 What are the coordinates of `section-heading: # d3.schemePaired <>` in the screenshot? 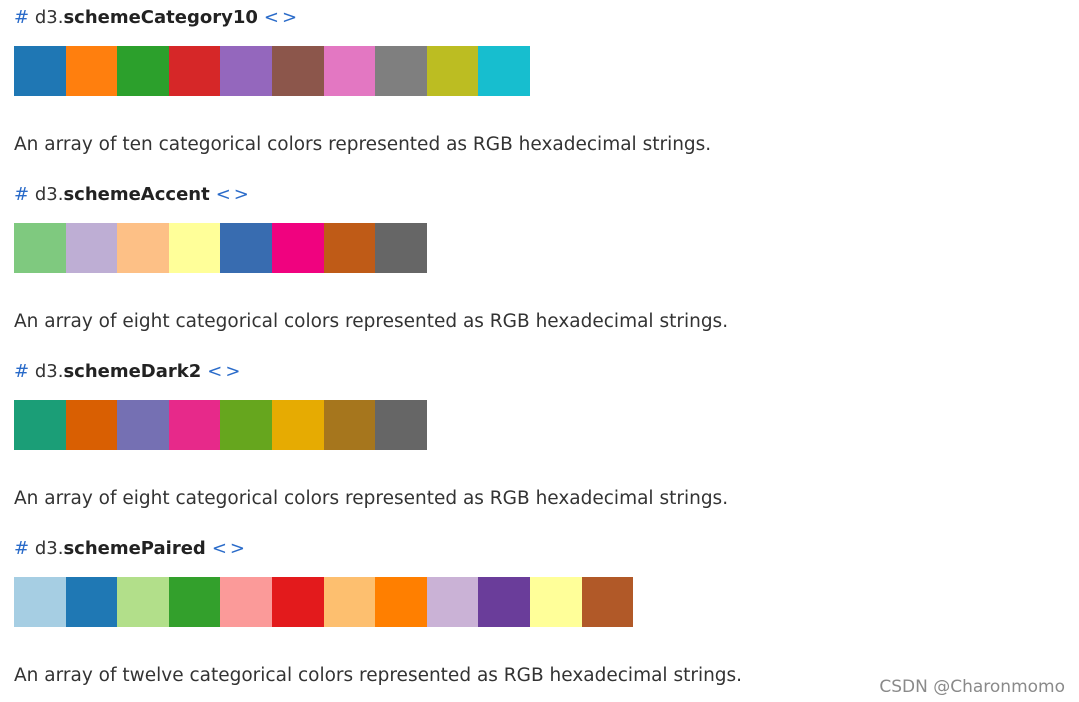 It's located at (131, 549).